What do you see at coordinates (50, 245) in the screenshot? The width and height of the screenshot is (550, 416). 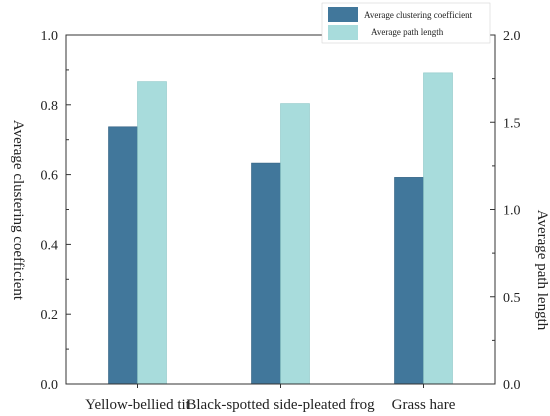 I see `left-tick-label: 0.4` at bounding box center [50, 245].